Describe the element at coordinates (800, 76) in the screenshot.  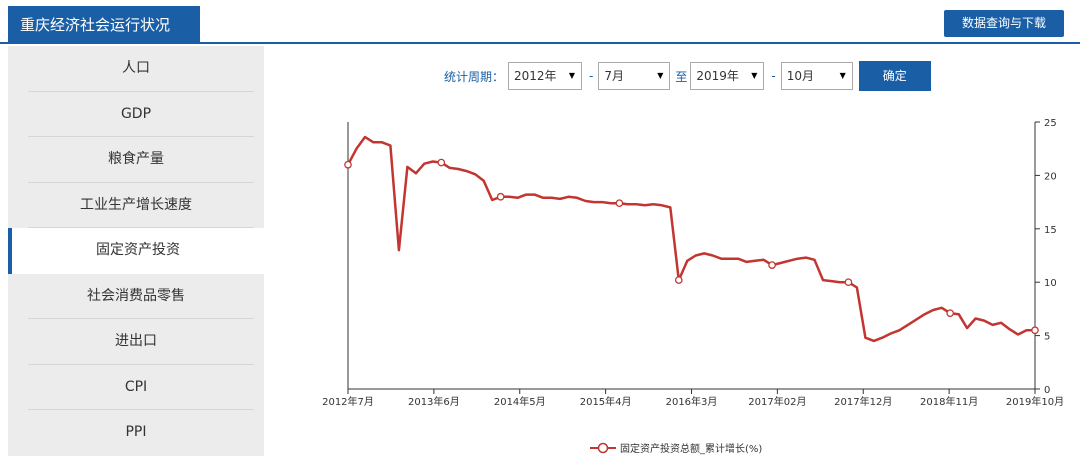
I see `end-month-value: 10月` at that location.